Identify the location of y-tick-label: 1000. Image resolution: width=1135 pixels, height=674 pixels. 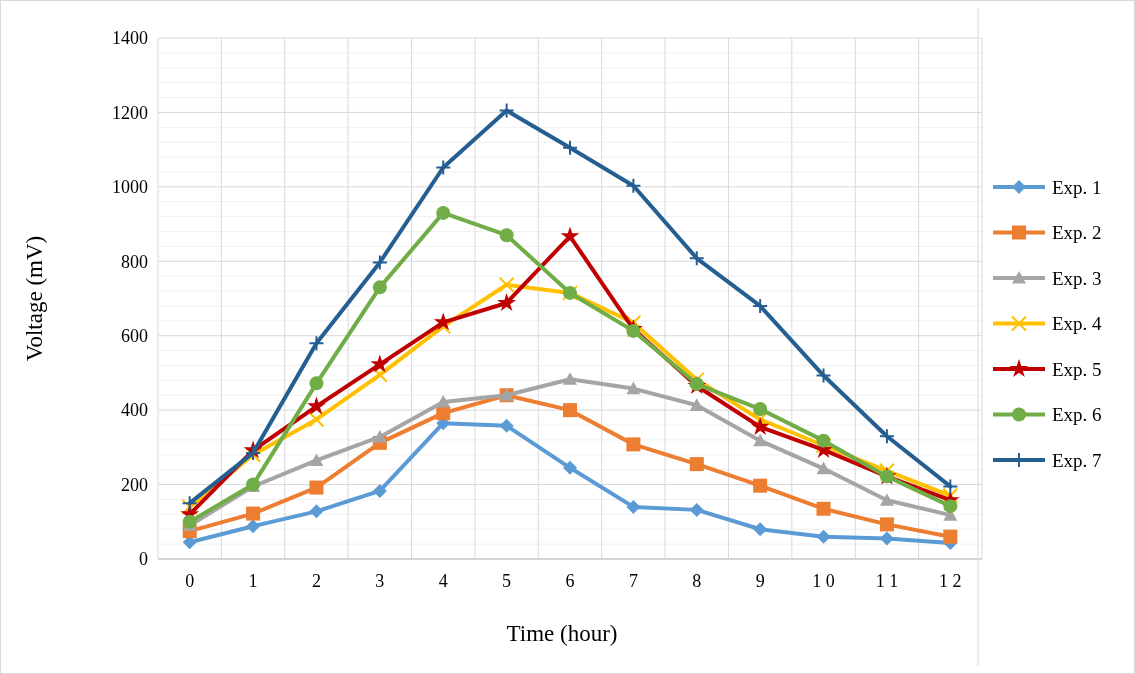
(130, 187).